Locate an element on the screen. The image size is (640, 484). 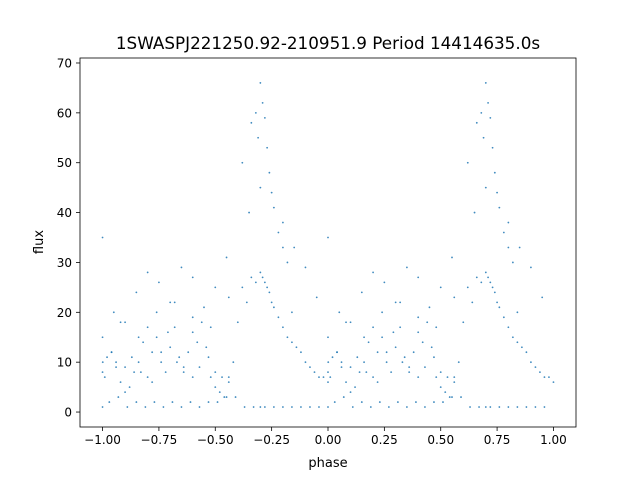
x-tick-label: −0.75 is located at coordinates (159, 440).